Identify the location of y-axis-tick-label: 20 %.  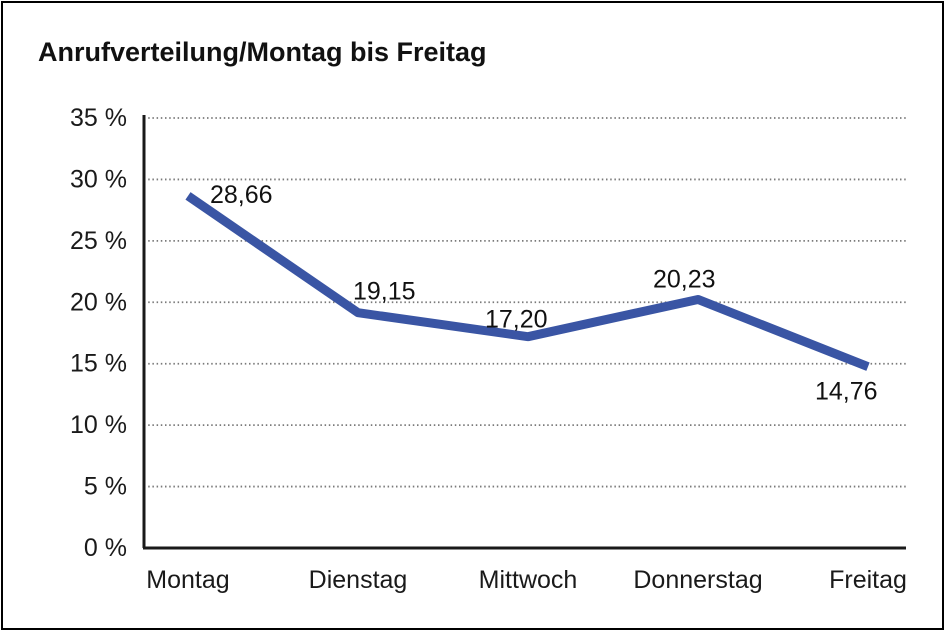
(98, 302).